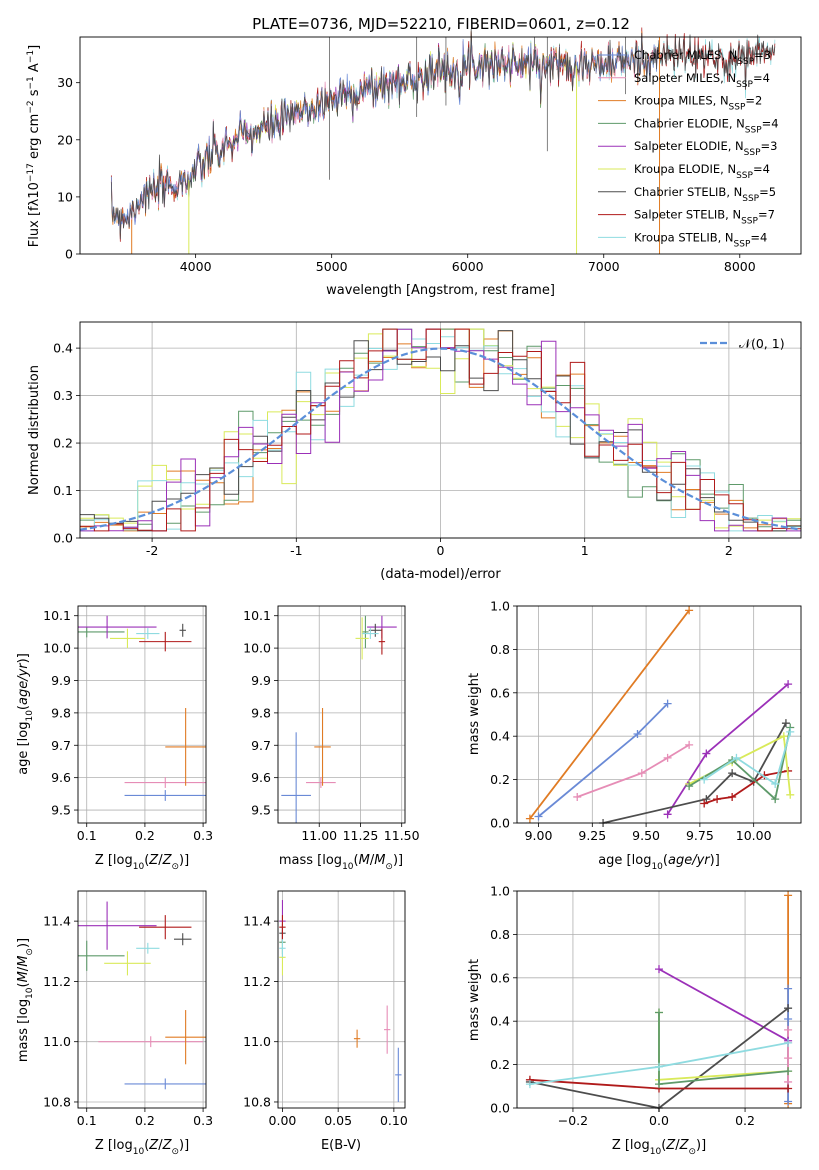 The width and height of the screenshot is (819, 1170). I want to click on spectrum-ytick-label-1: 10, so click(65, 196).